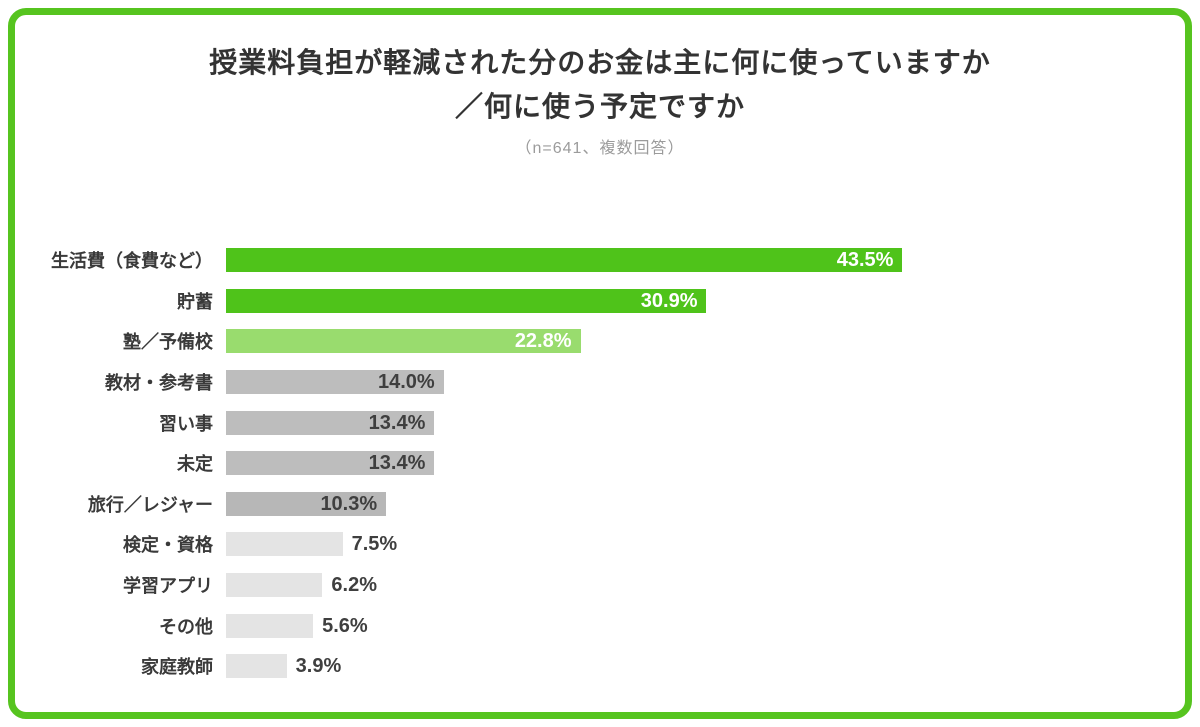 The width and height of the screenshot is (1200, 727). I want to click on value-label: 43.5%, so click(865, 260).